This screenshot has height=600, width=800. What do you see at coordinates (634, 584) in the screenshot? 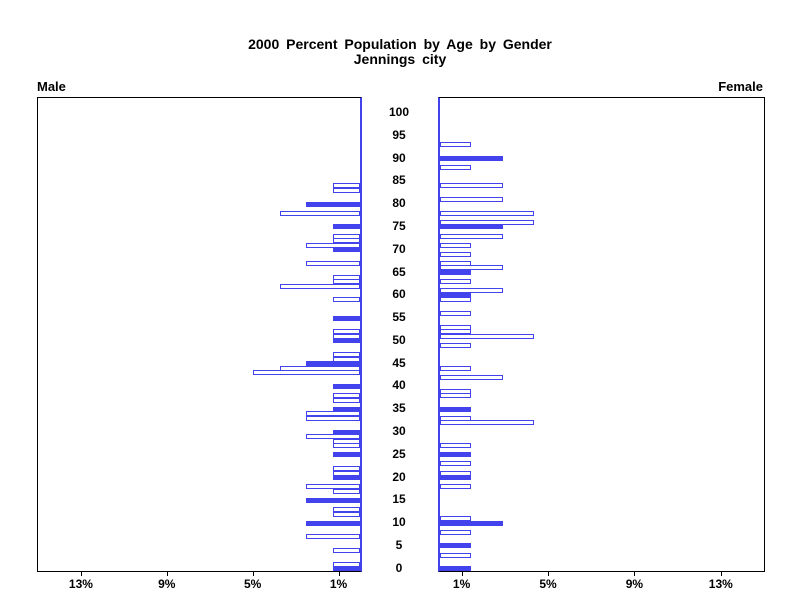
I see `female-tick-label-9pct: 9%` at bounding box center [634, 584].